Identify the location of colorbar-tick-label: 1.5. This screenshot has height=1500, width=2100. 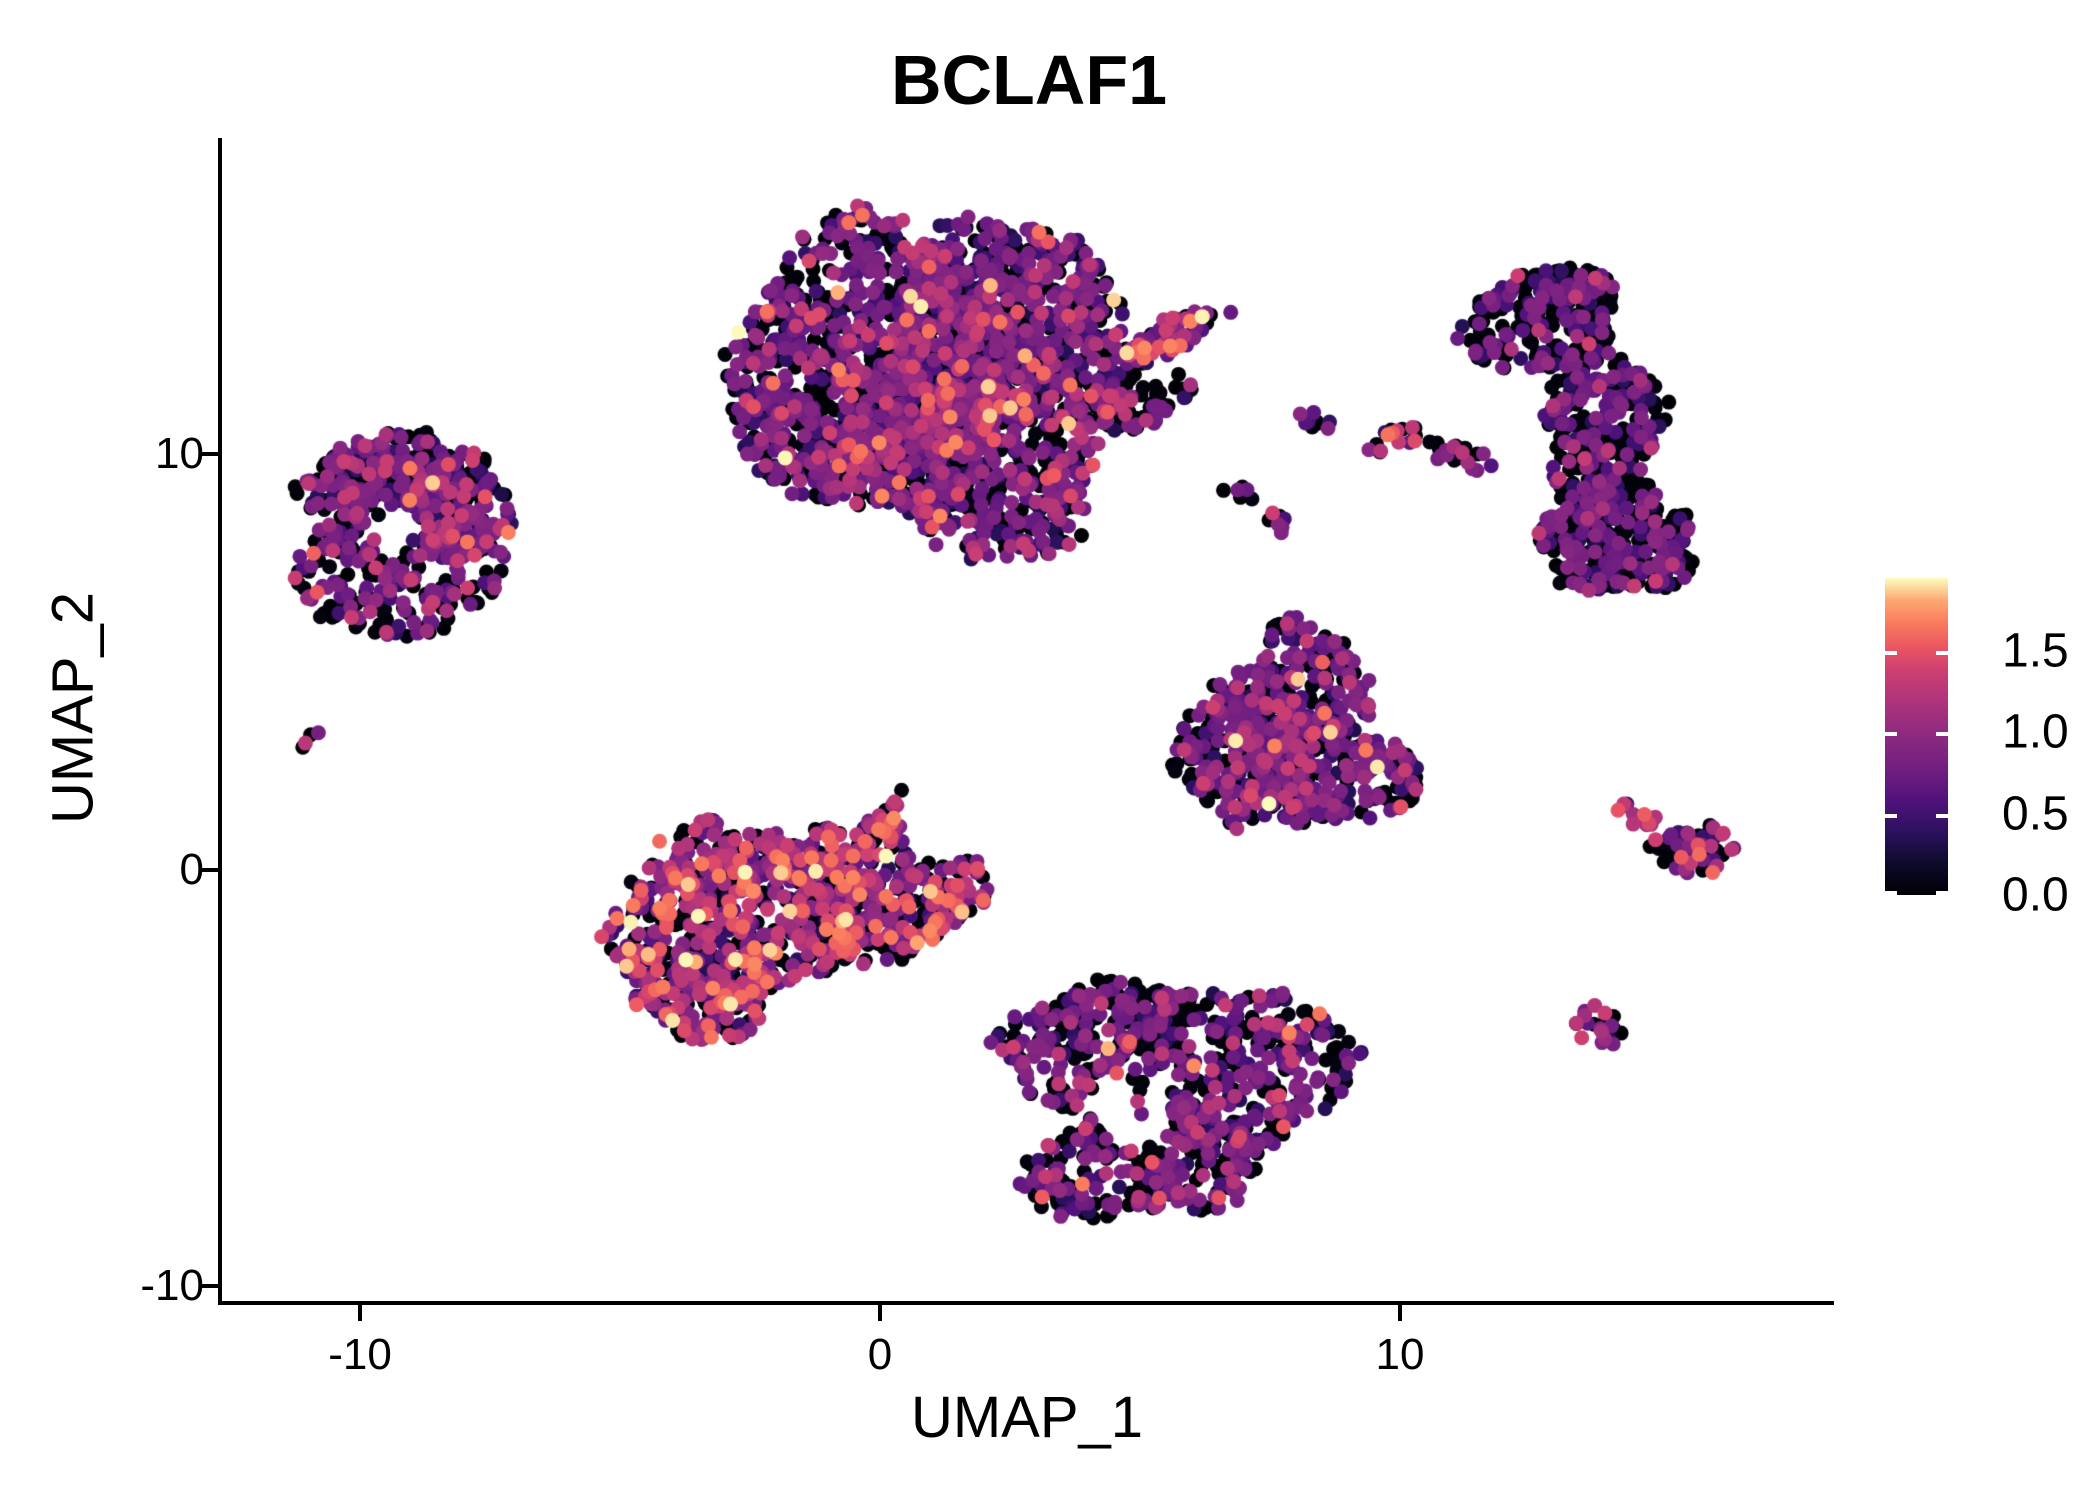
(2035, 651).